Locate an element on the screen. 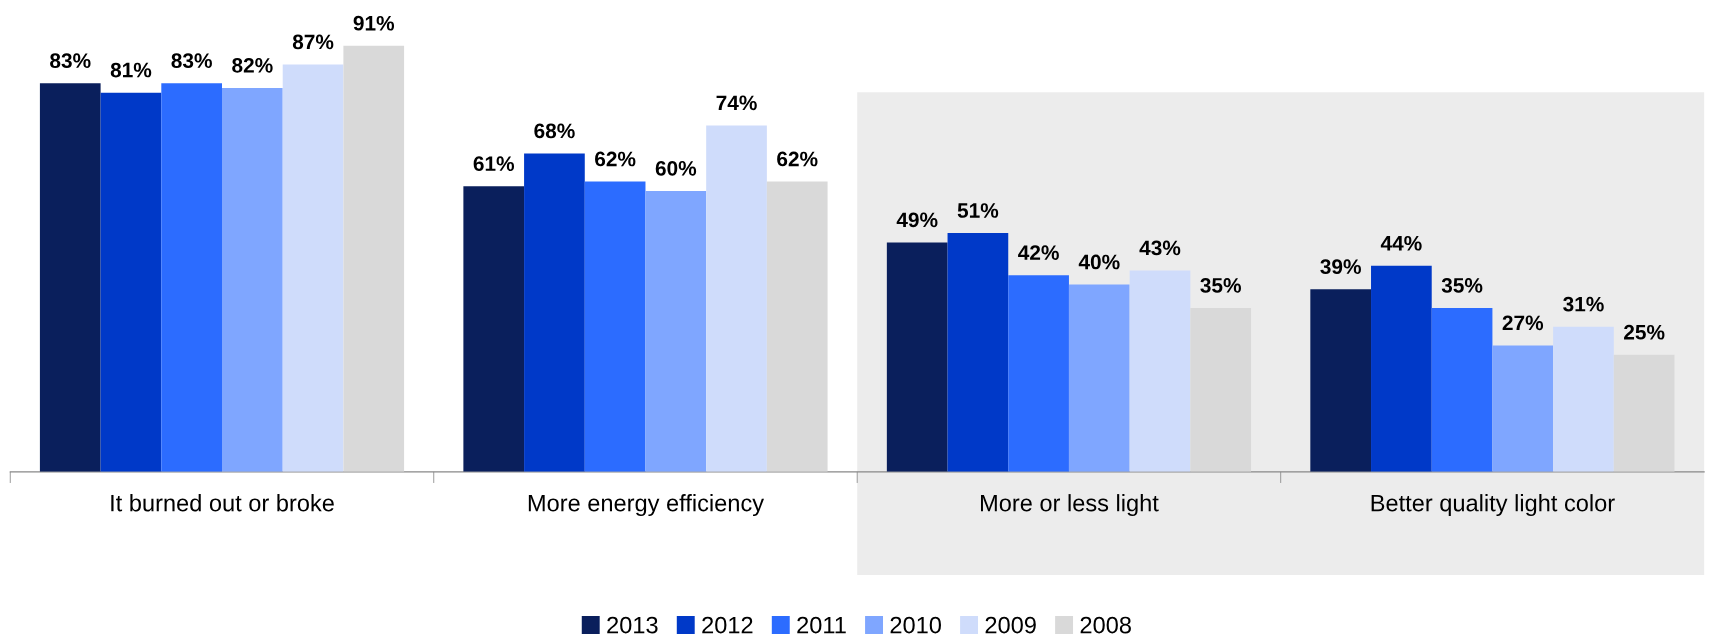 This screenshot has height=642, width=1711. data-label: 42% is located at coordinates (1038, 252).